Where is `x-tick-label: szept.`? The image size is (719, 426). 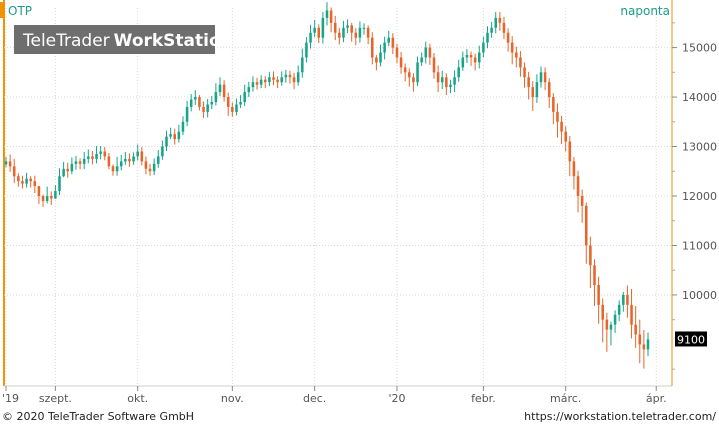
x-tick-label: szept. is located at coordinates (55, 398).